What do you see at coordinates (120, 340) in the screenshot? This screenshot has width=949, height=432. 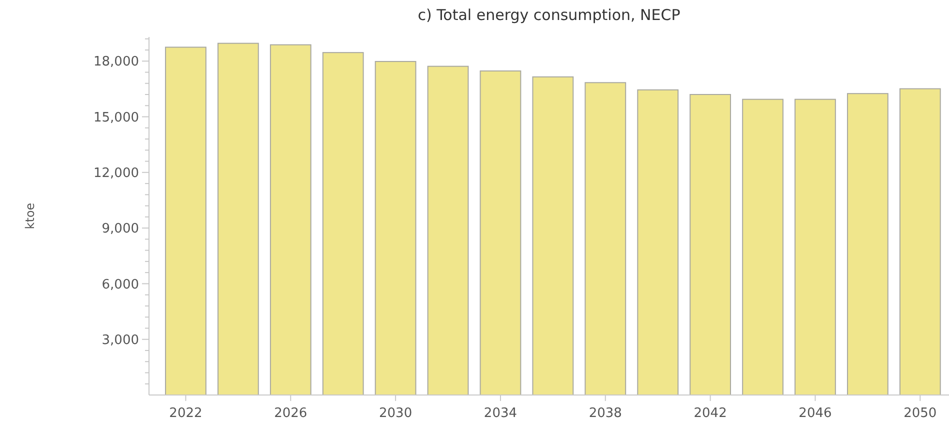 I see `y-tick-label: 3,000` at bounding box center [120, 340].